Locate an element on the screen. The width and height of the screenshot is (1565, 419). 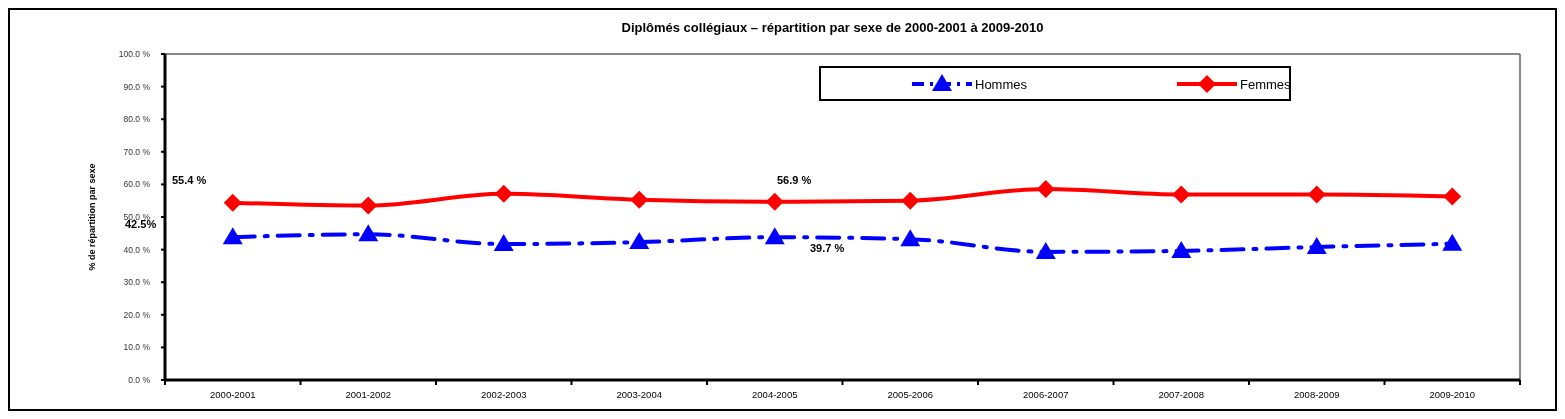
x-tick-label: 2004-2005 is located at coordinates (775, 394).